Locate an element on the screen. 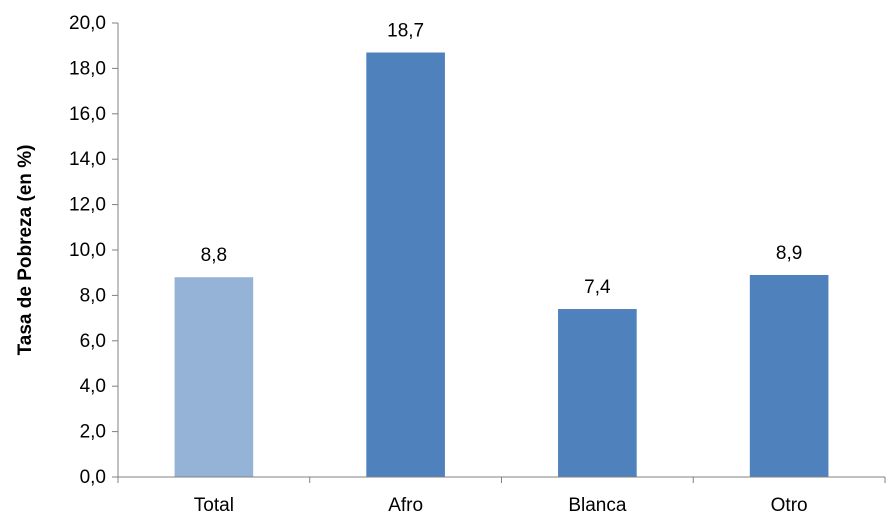  y-tick-label: 10,0 is located at coordinates (87, 250).